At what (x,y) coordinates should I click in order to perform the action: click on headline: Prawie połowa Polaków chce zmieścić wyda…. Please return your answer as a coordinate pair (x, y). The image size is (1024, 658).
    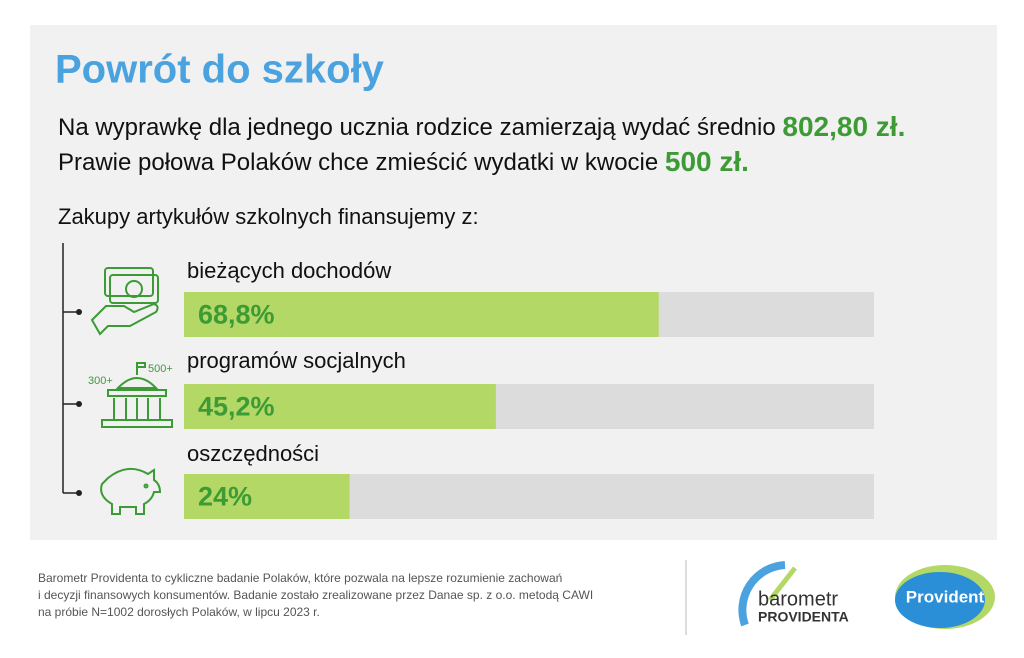
    Looking at the image, I should click on (403, 161).